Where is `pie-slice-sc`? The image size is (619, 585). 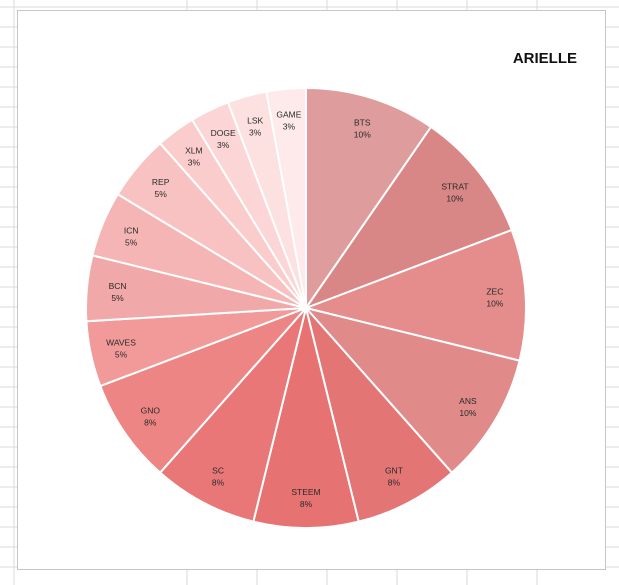
pie-slice-sc is located at coordinates (232, 415).